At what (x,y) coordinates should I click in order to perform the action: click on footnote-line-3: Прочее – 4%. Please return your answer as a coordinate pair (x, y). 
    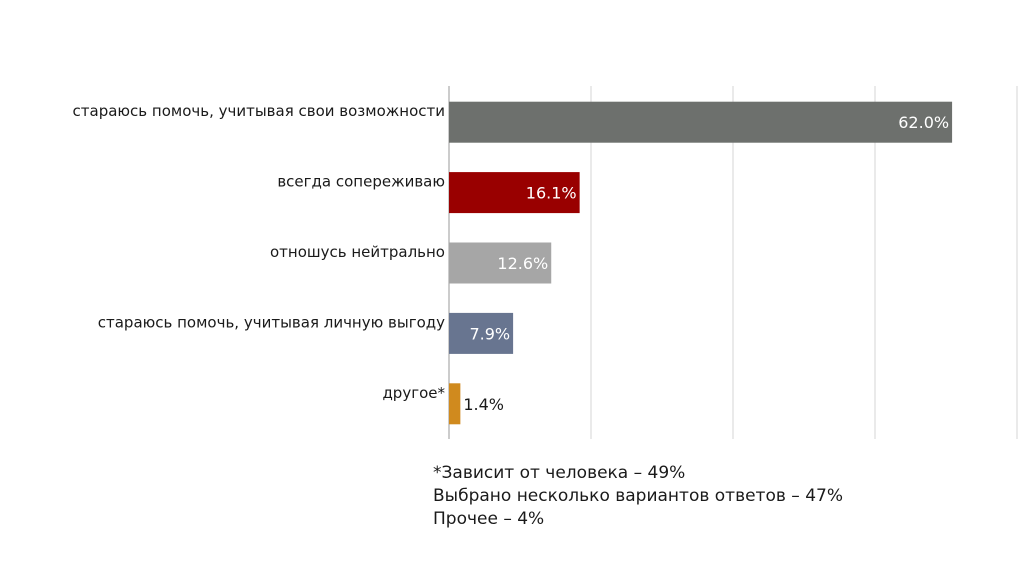
    Looking at the image, I should click on (489, 519).